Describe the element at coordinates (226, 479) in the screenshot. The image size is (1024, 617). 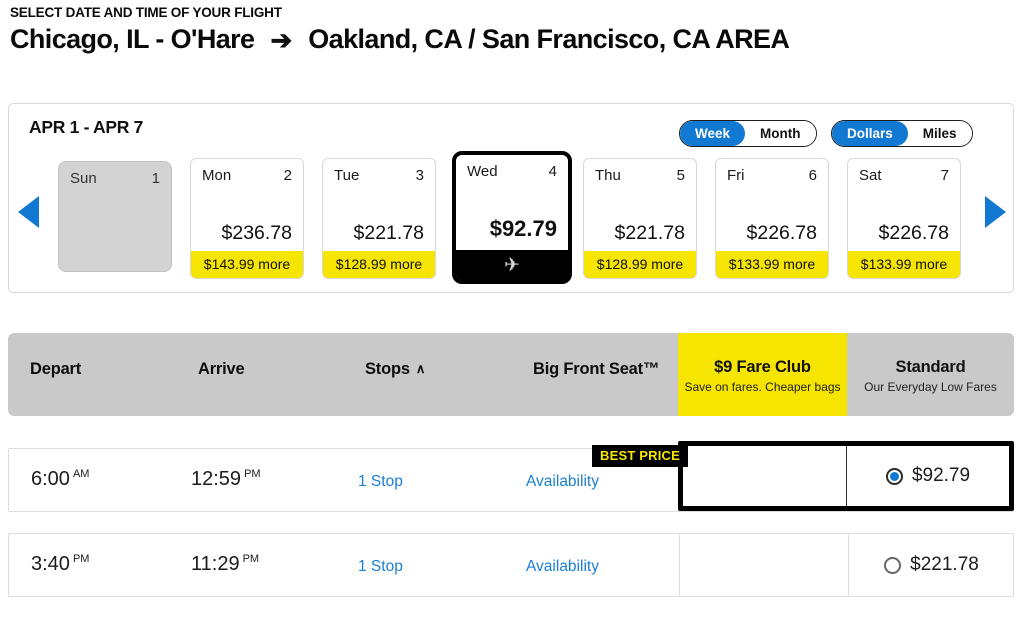
I see `arrive-time: 12:59 PM` at that location.